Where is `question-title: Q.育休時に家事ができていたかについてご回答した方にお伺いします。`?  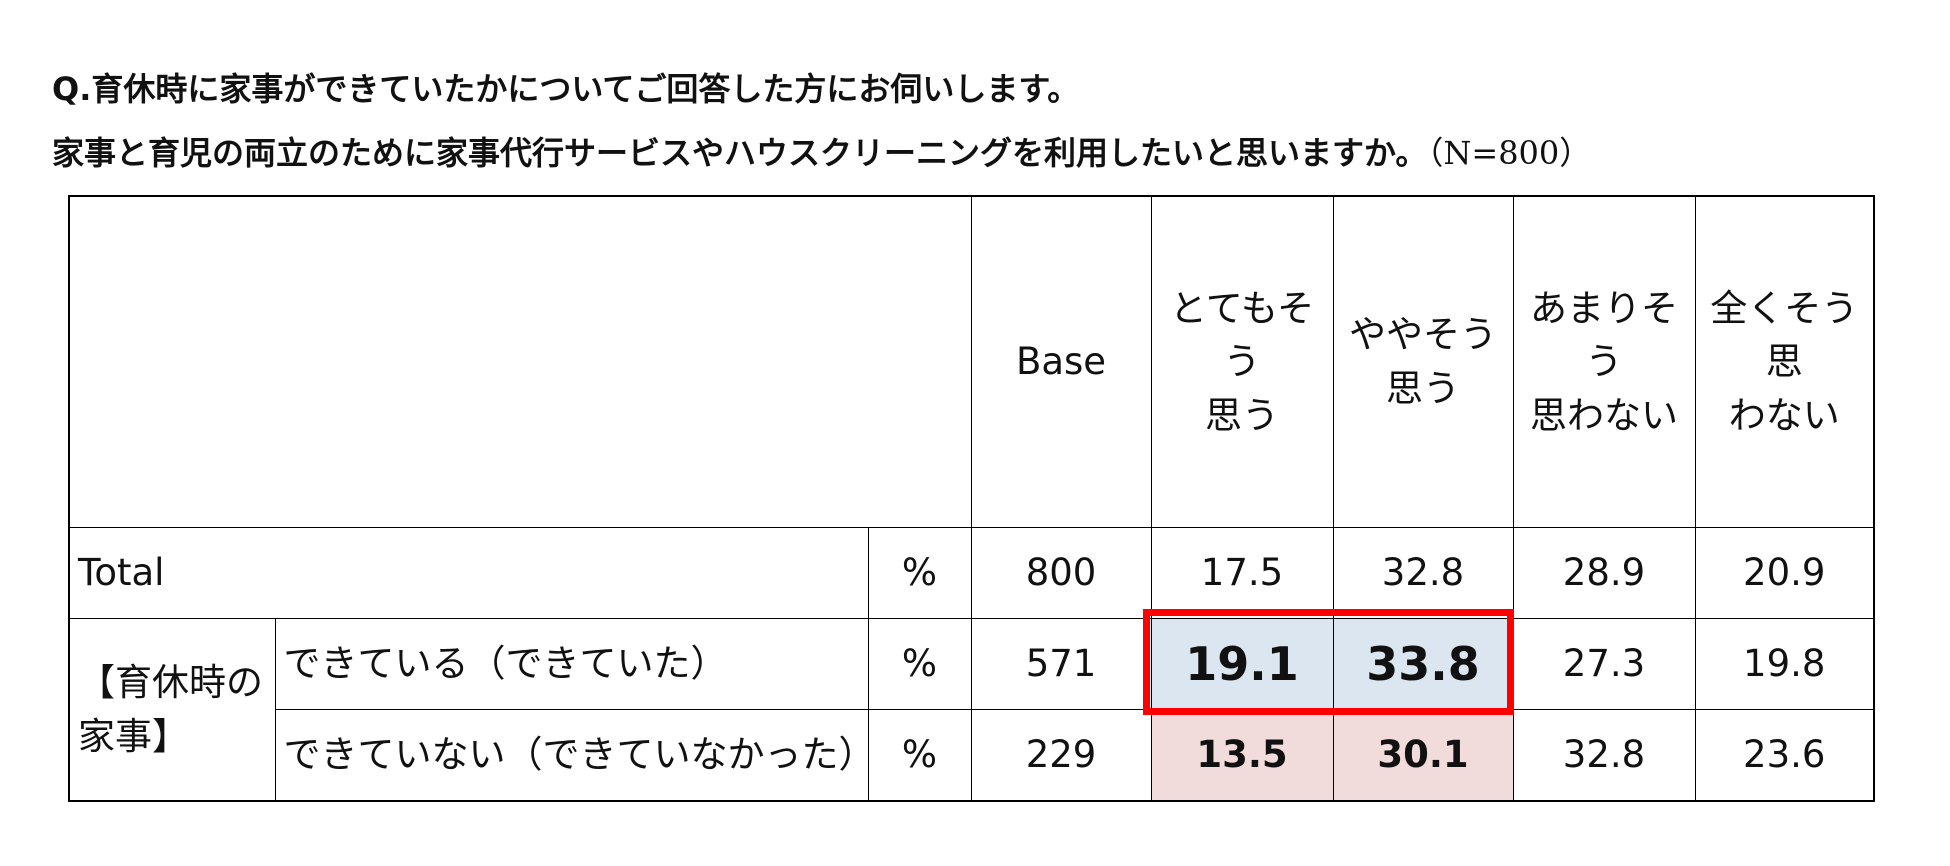 question-title: Q.育休時に家事ができていたかについてご回答した方にお伺いします。 is located at coordinates (566, 89).